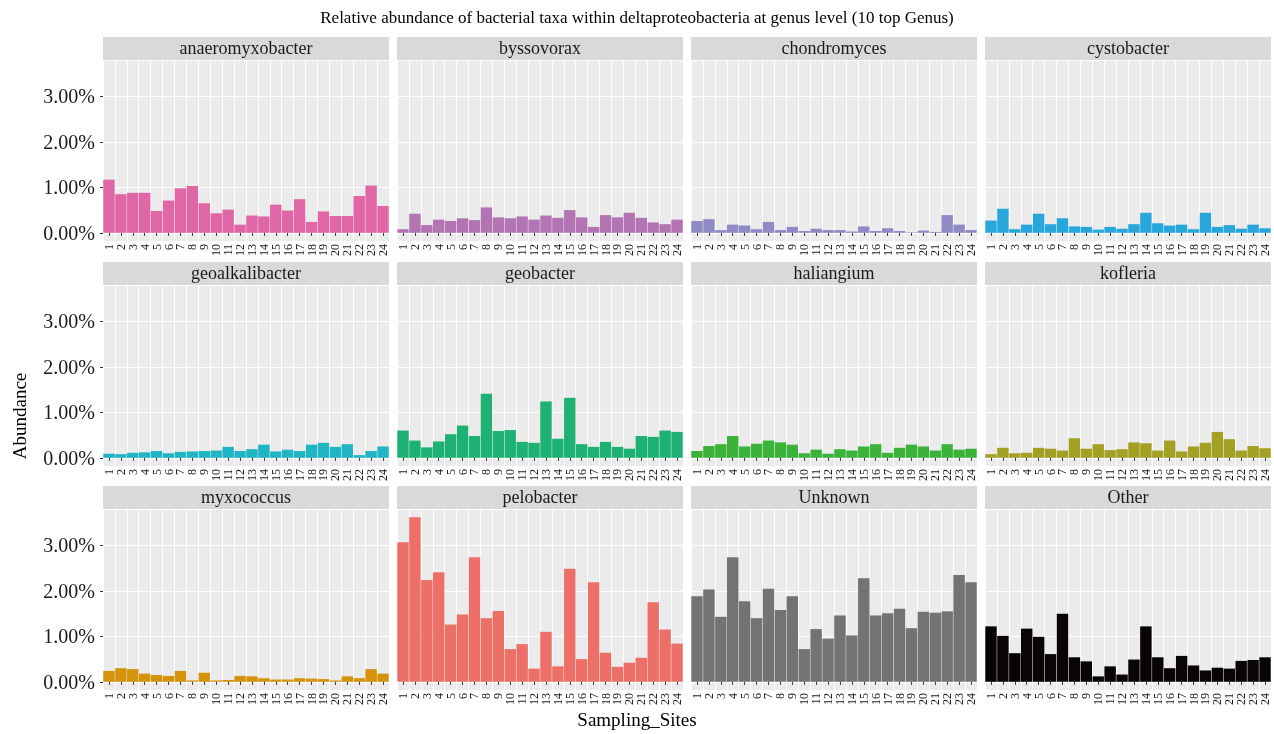 Image resolution: width=1274 pixels, height=734 pixels. What do you see at coordinates (180, 247) in the screenshot?
I see `x-tick-label: 7` at bounding box center [180, 247].